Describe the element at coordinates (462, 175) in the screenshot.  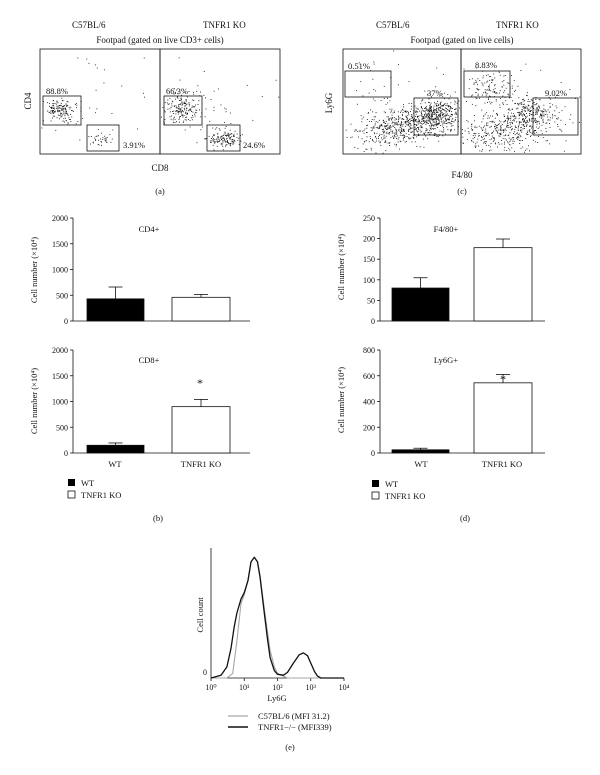
I see `panel-c-xlabel: F4/80` at that location.